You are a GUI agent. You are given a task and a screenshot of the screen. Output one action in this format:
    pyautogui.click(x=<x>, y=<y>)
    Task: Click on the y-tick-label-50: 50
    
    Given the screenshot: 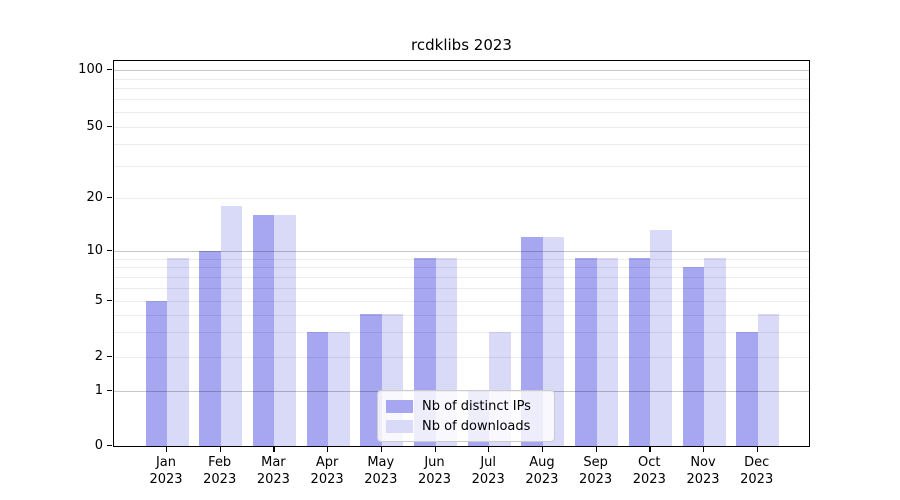 What is the action you would take?
    pyautogui.click(x=94, y=126)
    